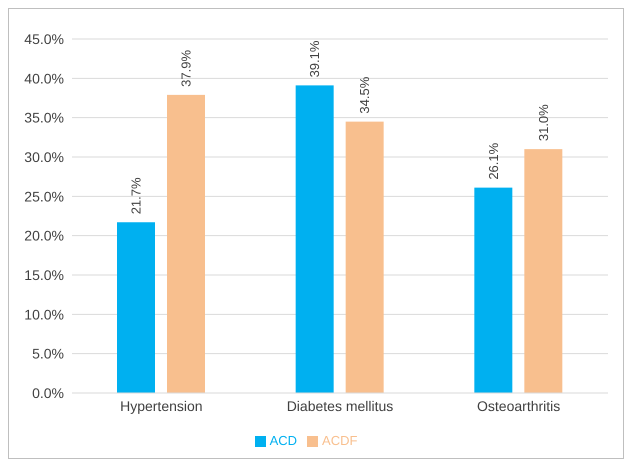 This screenshot has height=465, width=630. Describe the element at coordinates (44, 196) in the screenshot. I see `y-tick-label: 25.0%` at that location.